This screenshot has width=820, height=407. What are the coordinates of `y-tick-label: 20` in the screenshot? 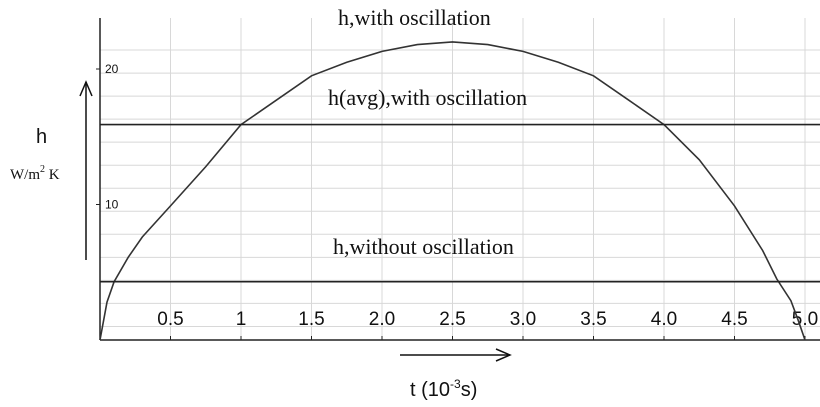 It's located at (112, 69).